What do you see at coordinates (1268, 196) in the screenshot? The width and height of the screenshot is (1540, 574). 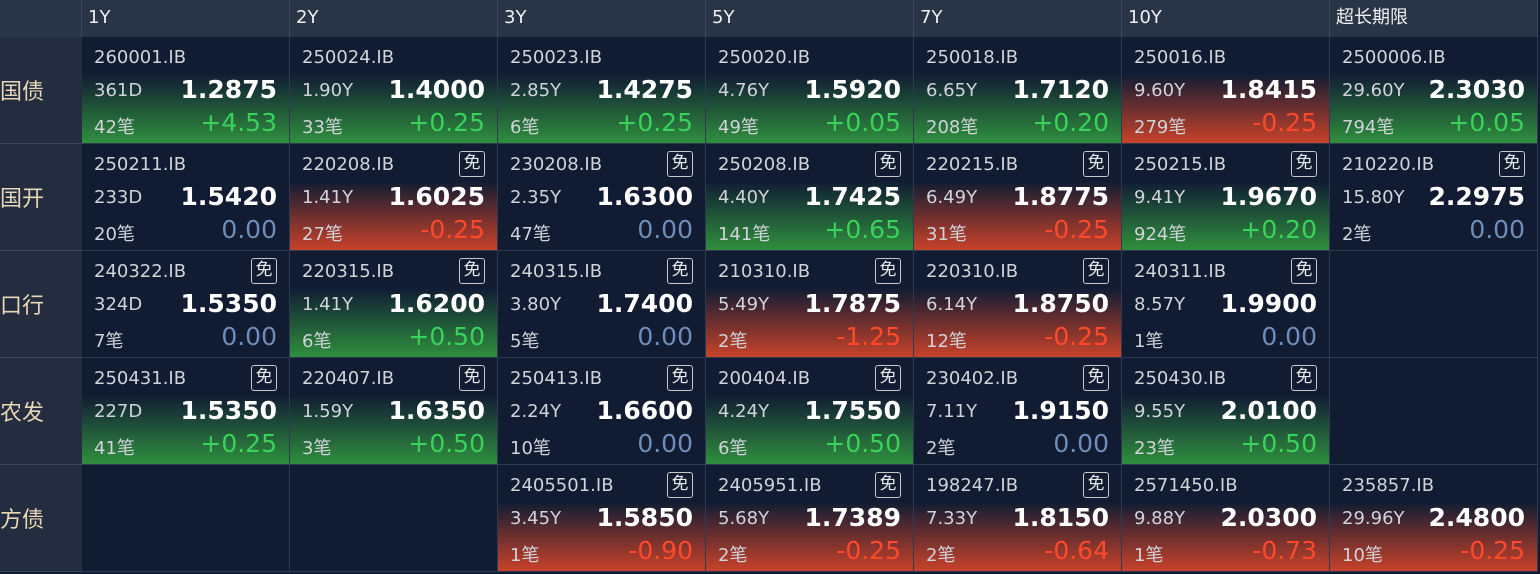 I see `yield: 1.9670` at bounding box center [1268, 196].